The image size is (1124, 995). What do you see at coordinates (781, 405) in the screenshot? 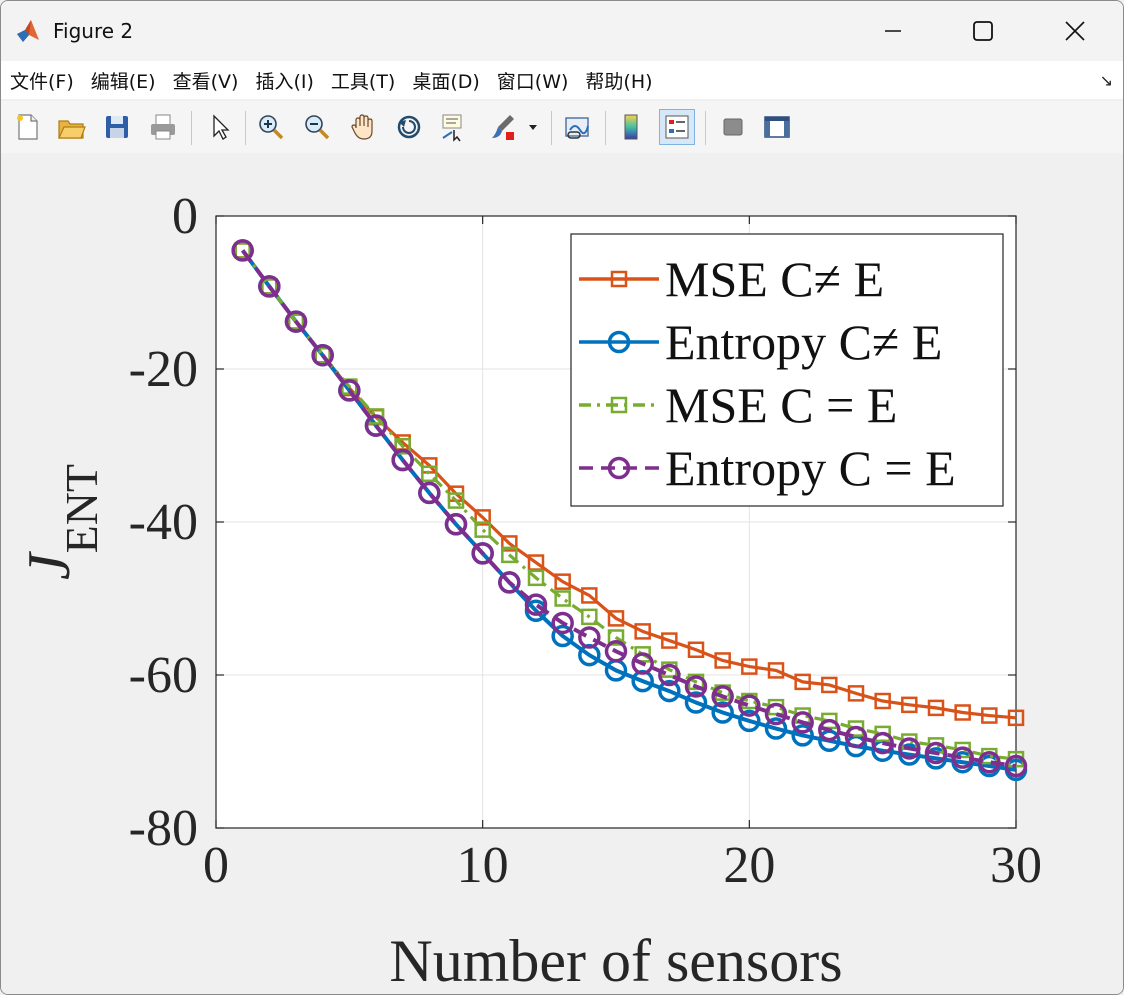
I see `legend-label: MSE C = E` at bounding box center [781, 405].